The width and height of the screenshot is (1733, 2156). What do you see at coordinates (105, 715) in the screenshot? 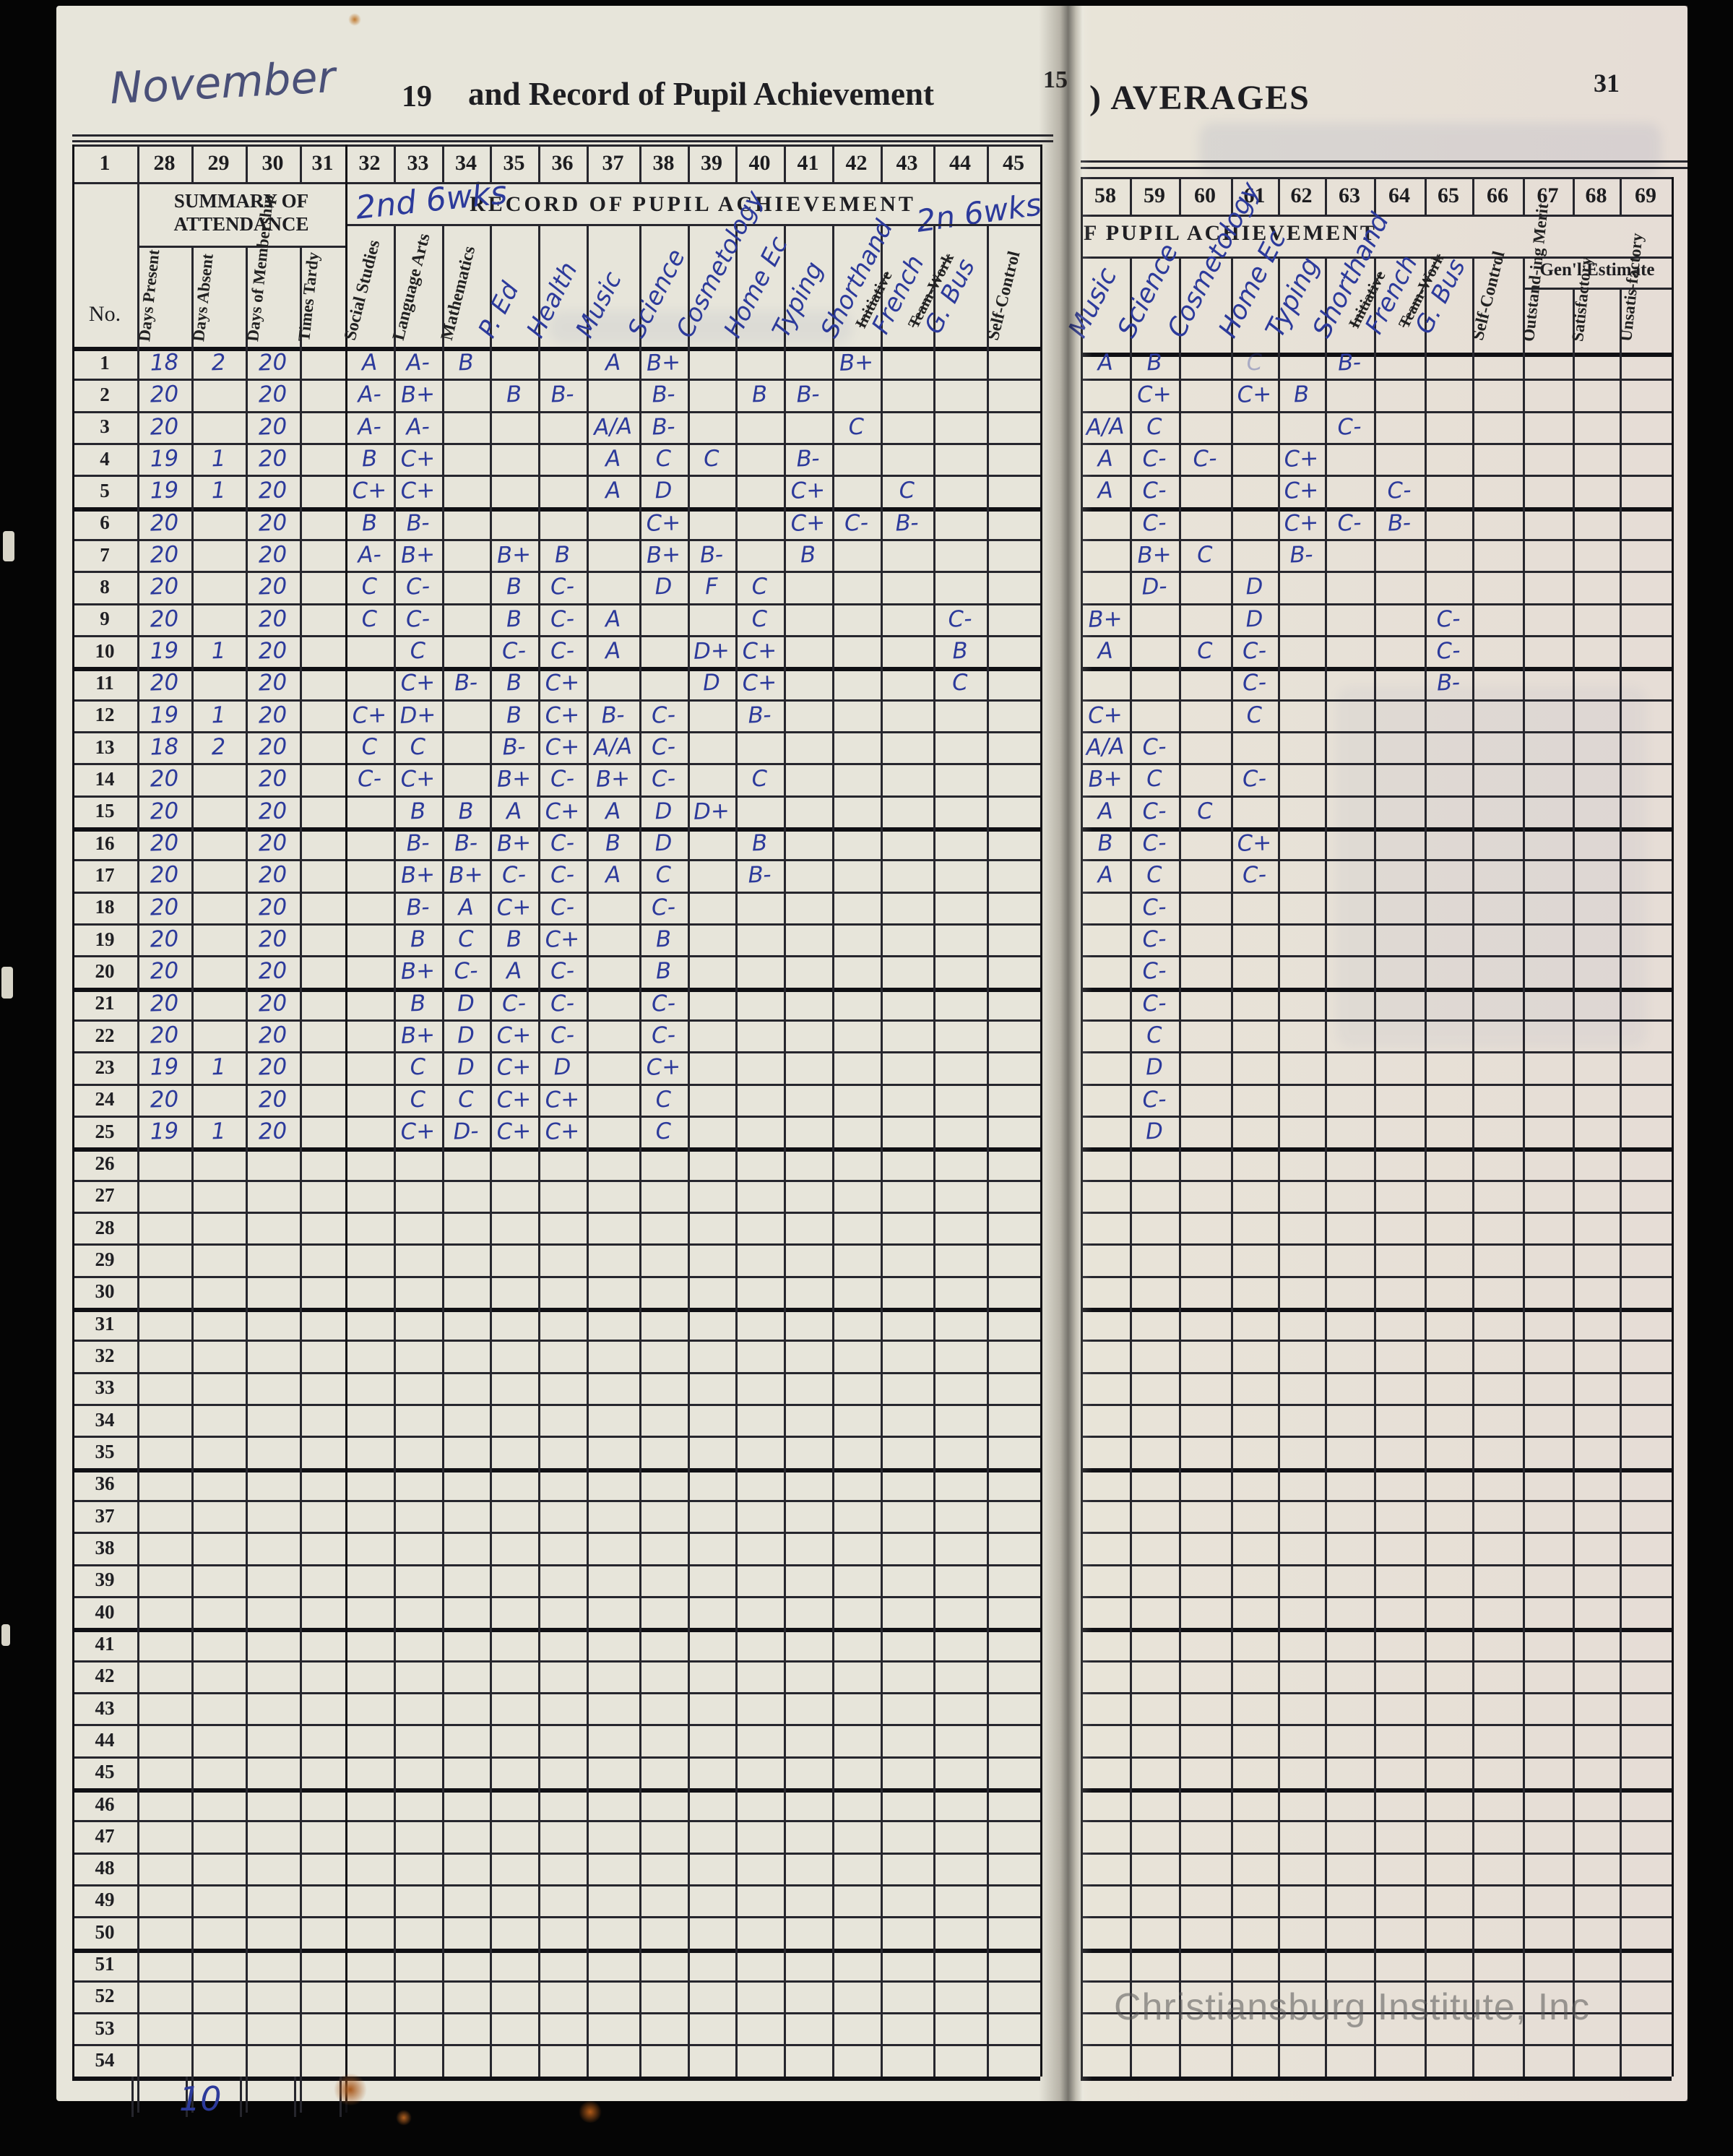
I see `row-number: 12` at bounding box center [105, 715].